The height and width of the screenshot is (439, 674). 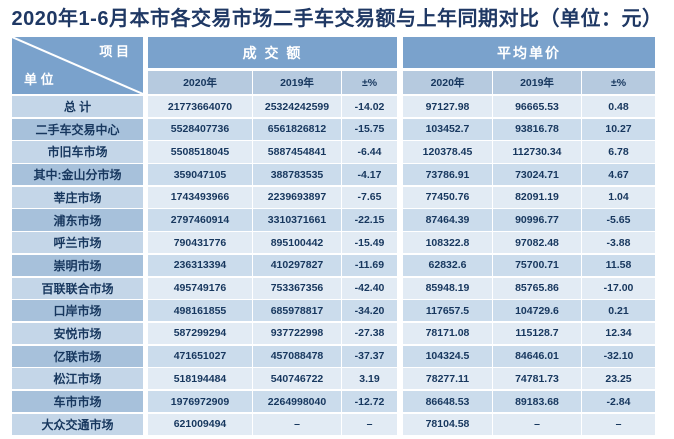 What do you see at coordinates (369, 333) in the screenshot?
I see `table-cell: -27.38` at bounding box center [369, 333].